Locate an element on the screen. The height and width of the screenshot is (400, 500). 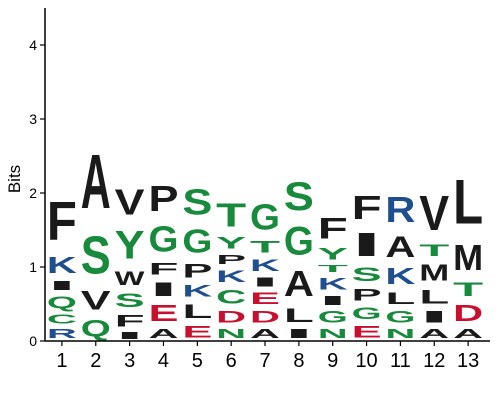
y-tick-label: 1 is located at coordinates (33, 267).